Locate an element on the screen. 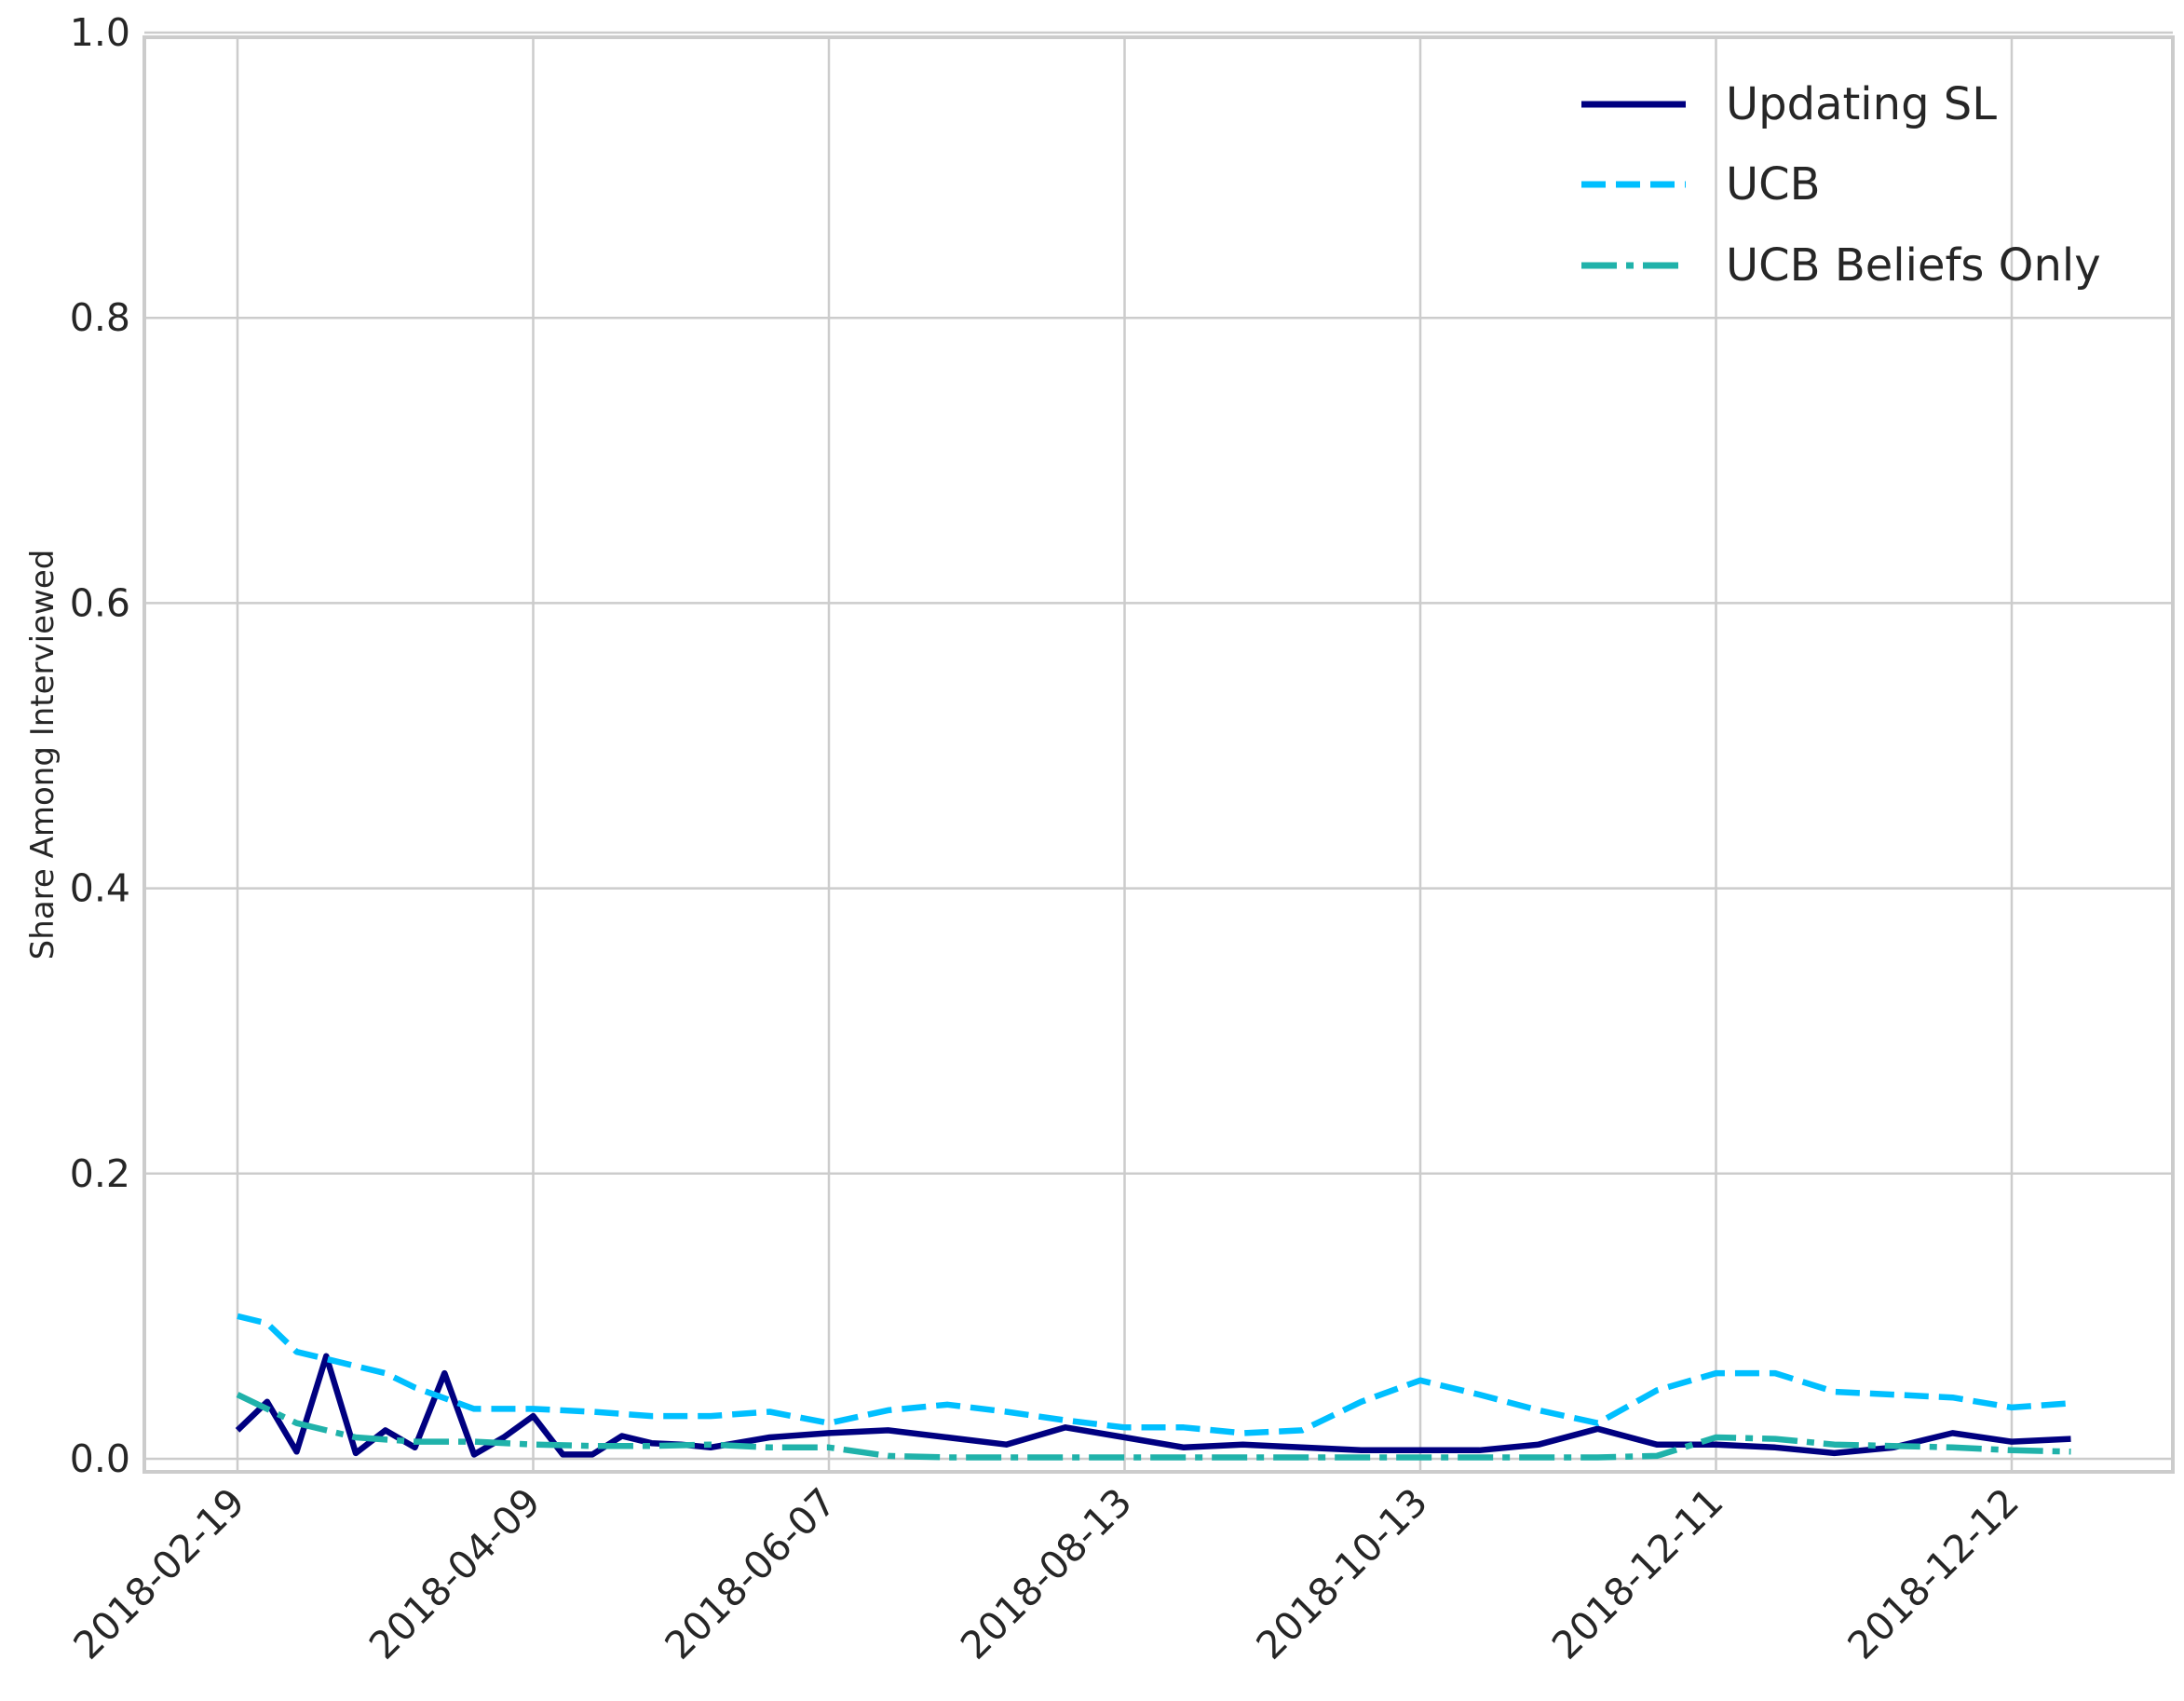 This screenshot has width=2184, height=1701. legend-label-updating-sl: Updating SL is located at coordinates (1861, 104).